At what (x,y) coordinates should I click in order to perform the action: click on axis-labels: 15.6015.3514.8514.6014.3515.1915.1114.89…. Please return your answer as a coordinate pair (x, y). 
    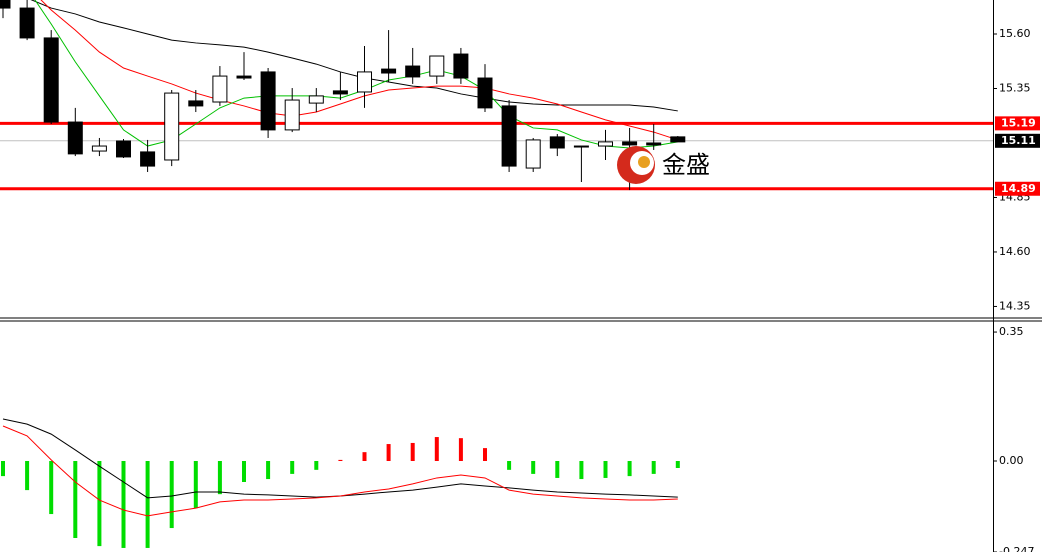
    Looking at the image, I should click on (1016, 289).